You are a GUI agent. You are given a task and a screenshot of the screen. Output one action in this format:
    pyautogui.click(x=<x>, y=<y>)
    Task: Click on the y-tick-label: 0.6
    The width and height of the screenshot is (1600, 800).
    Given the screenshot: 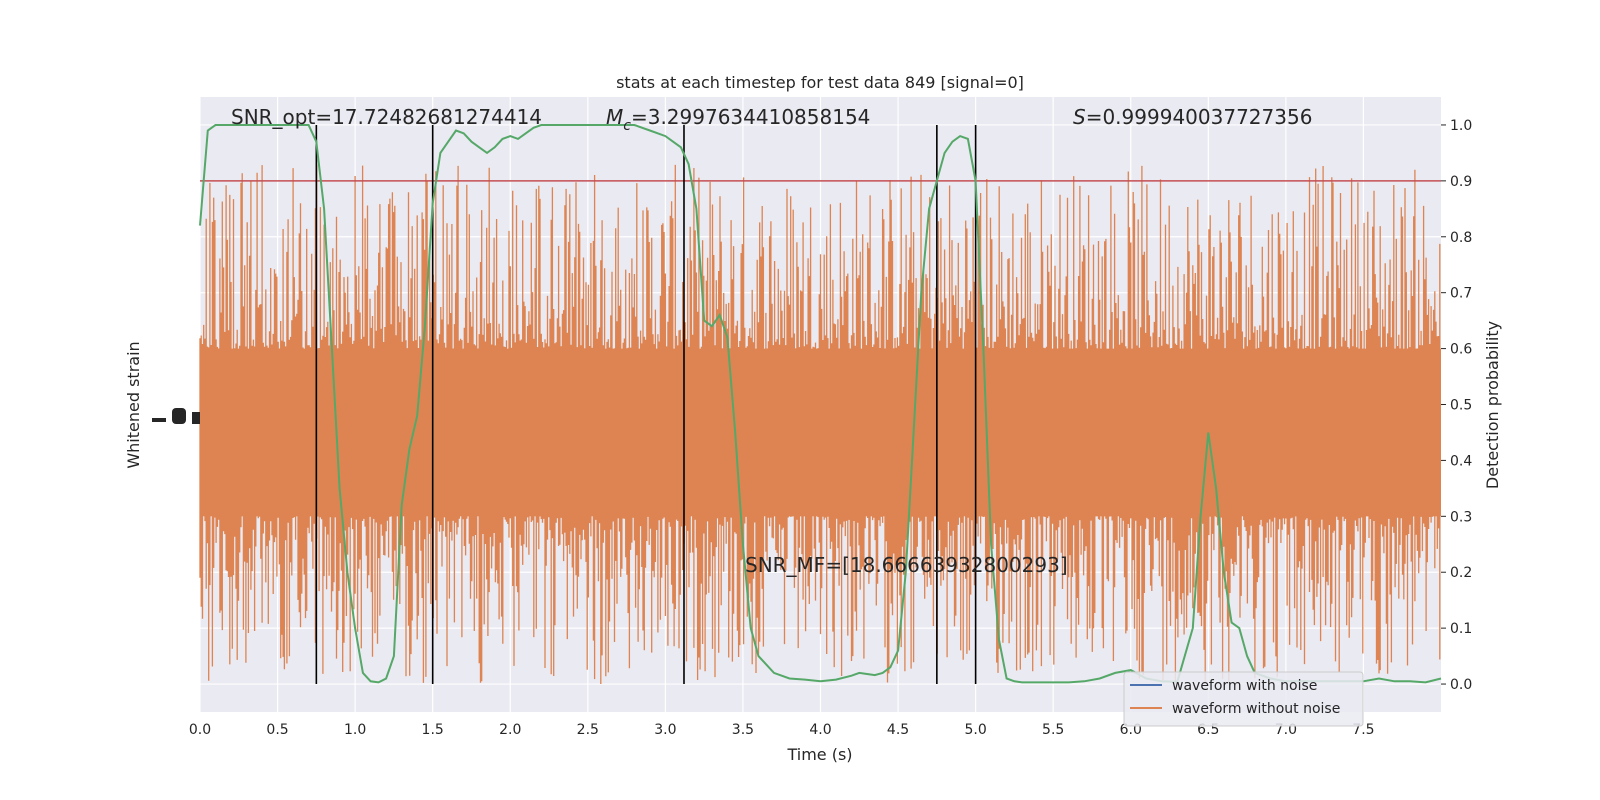 What is the action you would take?
    pyautogui.click(x=1461, y=350)
    